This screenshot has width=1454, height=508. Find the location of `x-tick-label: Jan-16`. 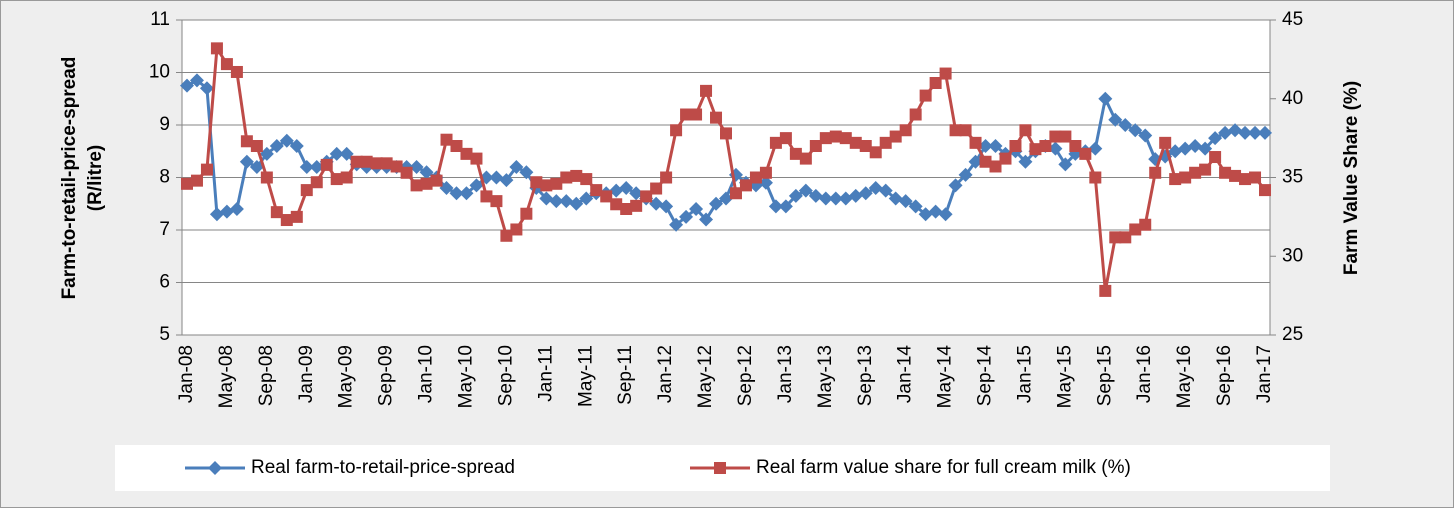

x-tick-label: Jan-16 is located at coordinates (1144, 374).